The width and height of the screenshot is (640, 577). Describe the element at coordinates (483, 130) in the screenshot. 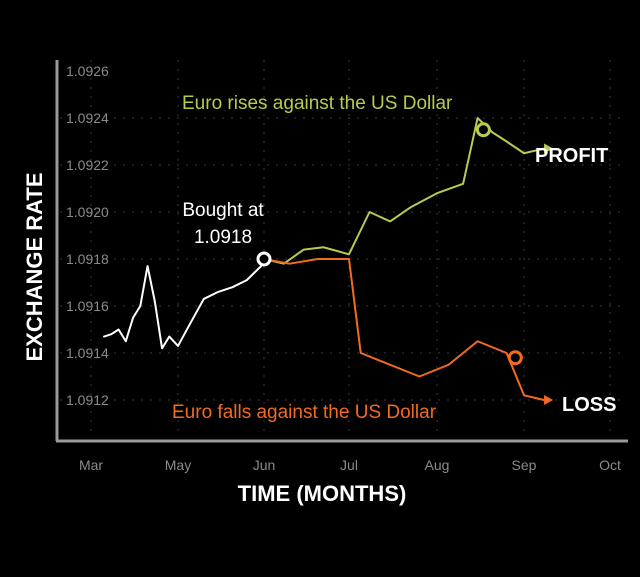

I see `rise-point-marker` at that location.